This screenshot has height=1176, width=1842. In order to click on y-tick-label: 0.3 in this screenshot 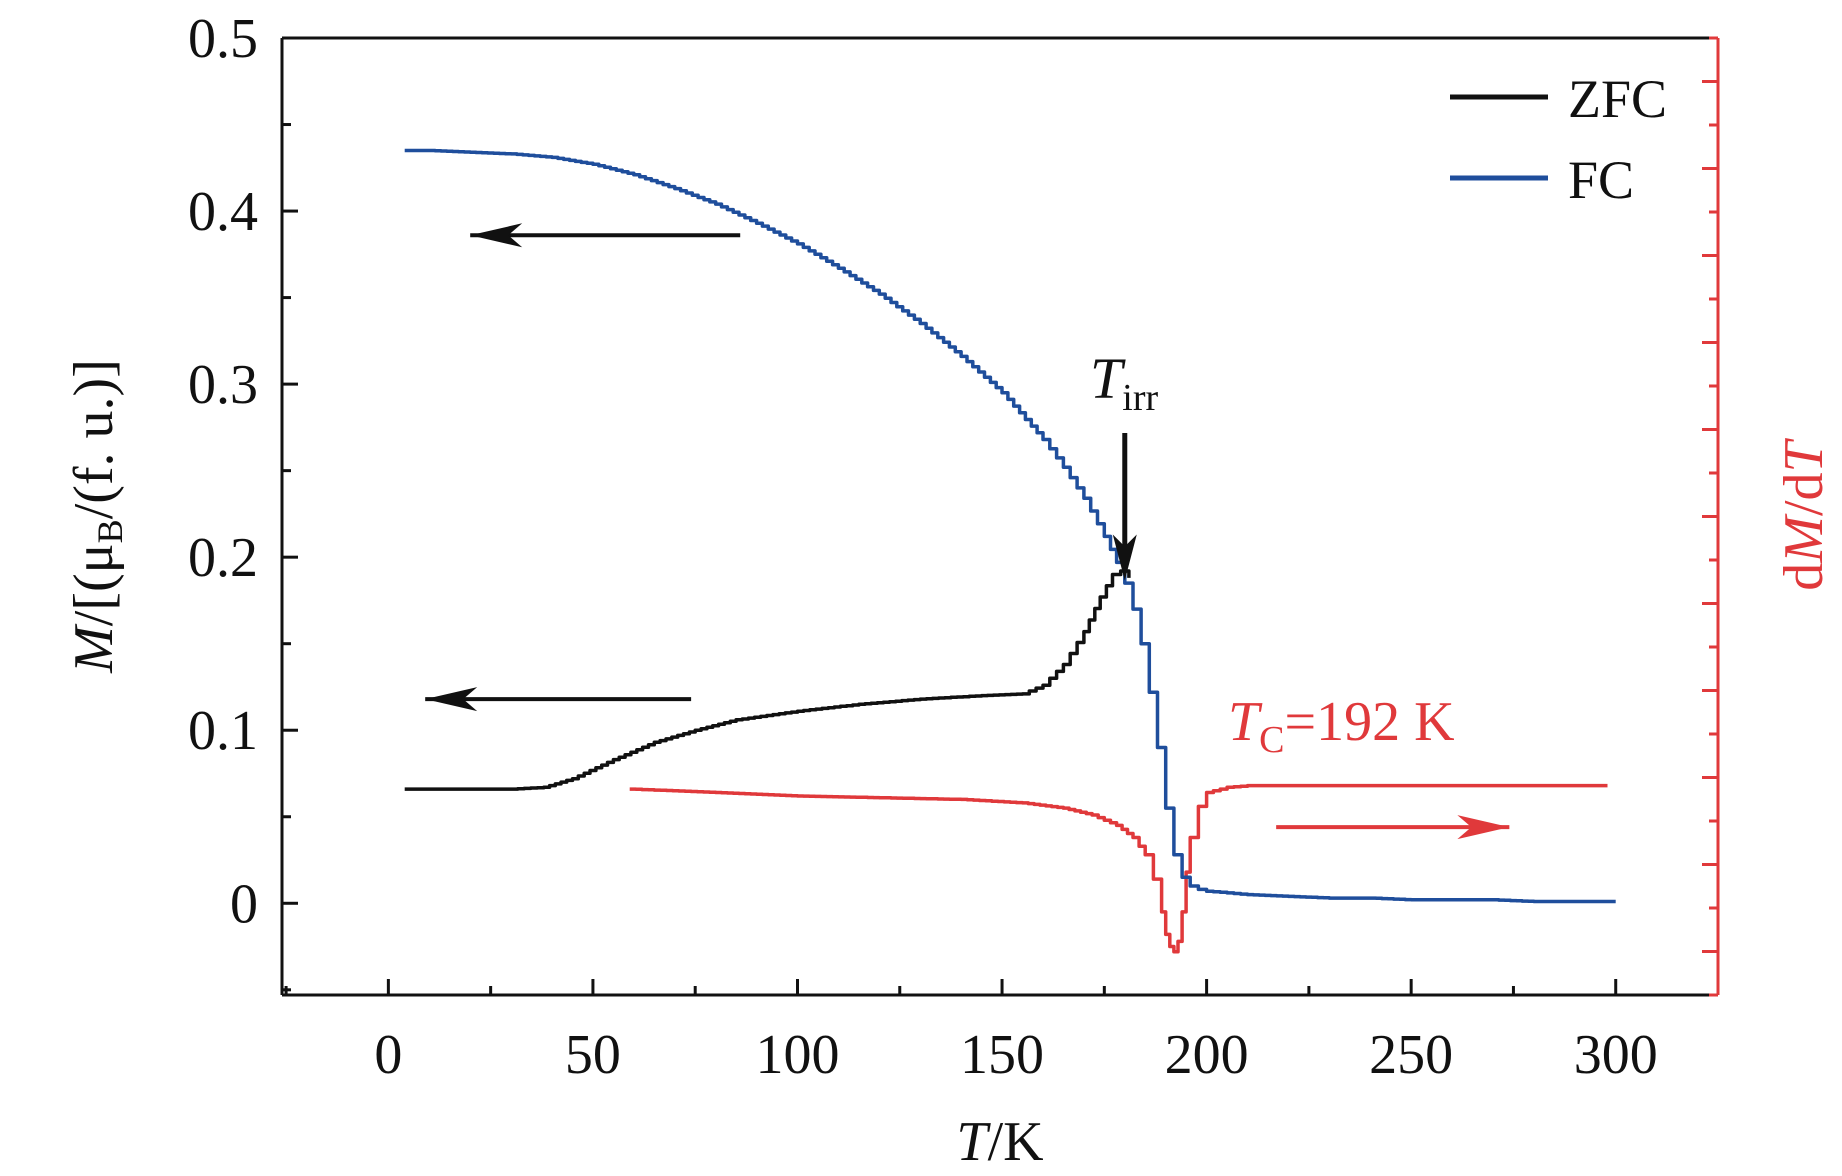, I will do `click(223, 385)`.